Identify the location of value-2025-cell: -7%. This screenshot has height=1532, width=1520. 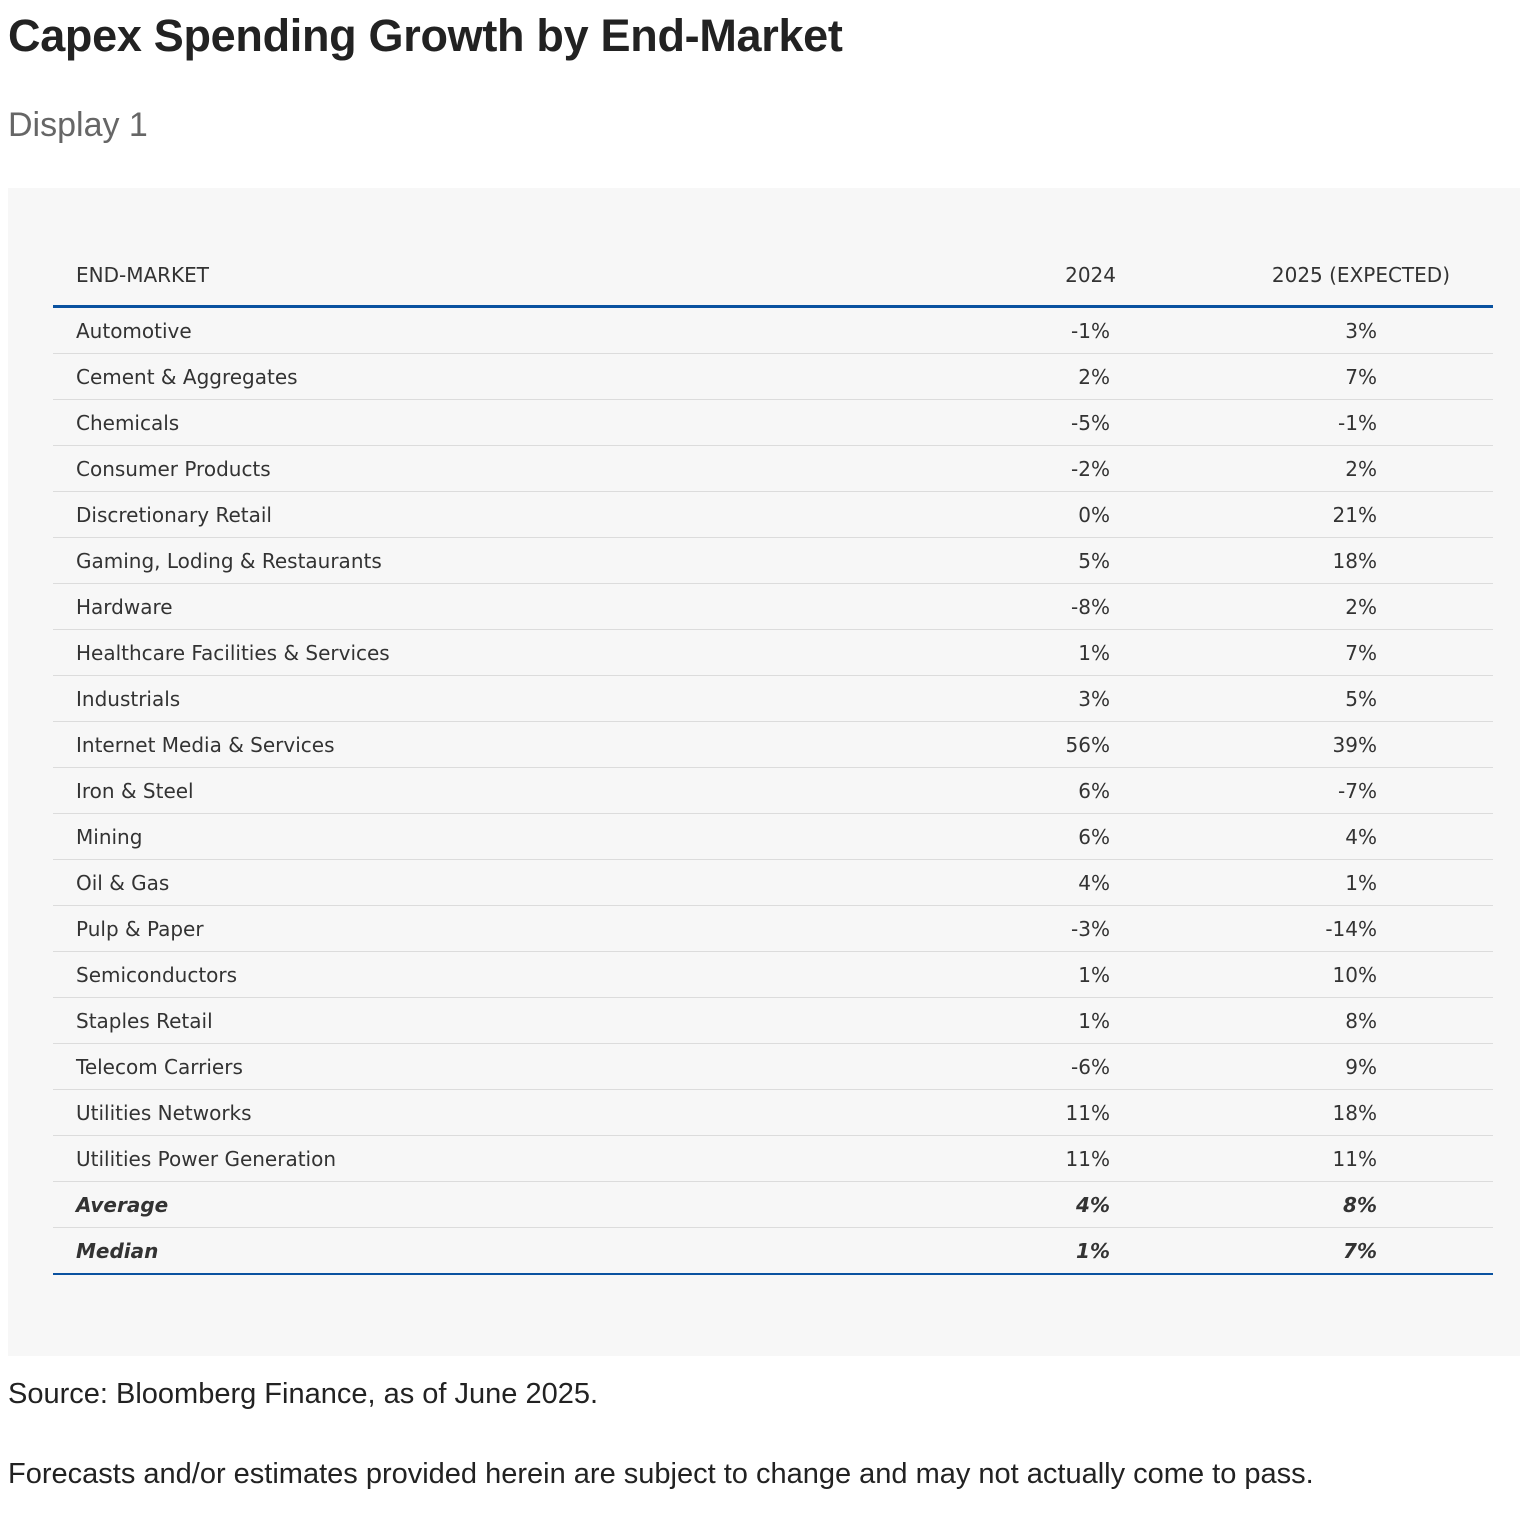
(1324, 790).